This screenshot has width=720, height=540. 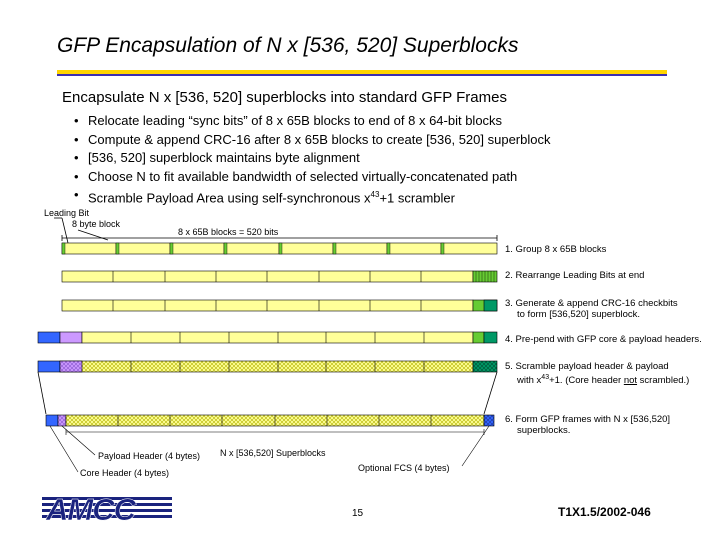 I want to click on fcs-pointer, so click(x=475, y=446).